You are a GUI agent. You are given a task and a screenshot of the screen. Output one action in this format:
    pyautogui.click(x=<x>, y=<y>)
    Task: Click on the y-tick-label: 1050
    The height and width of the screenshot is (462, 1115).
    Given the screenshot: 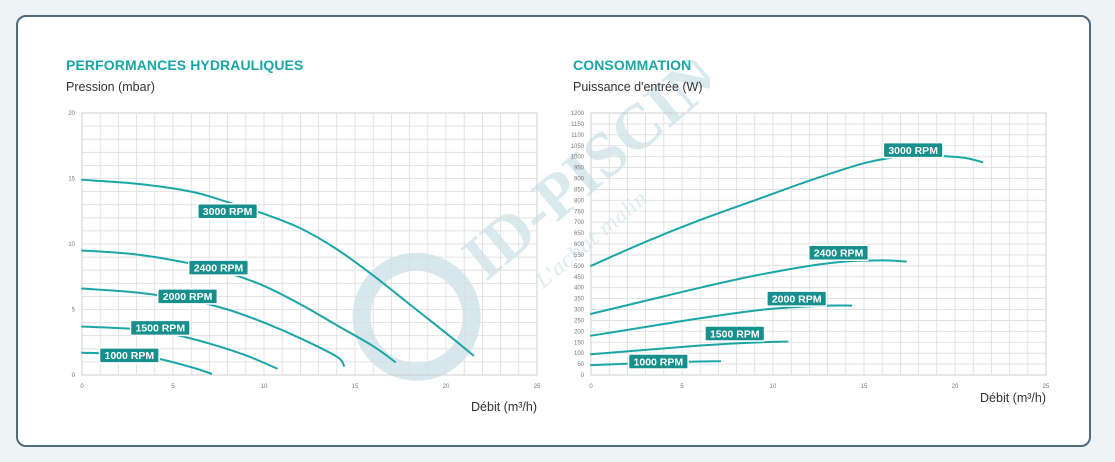 What is the action you would take?
    pyautogui.click(x=578, y=147)
    